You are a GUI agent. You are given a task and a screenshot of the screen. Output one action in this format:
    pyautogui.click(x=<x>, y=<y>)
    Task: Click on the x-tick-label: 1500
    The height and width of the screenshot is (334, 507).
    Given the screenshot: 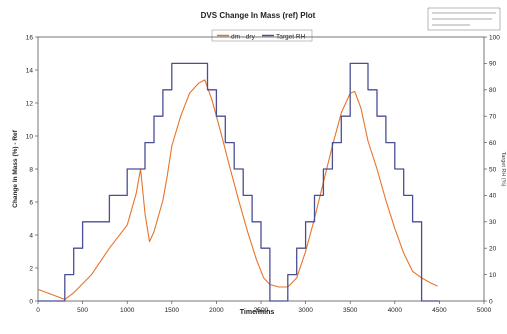 What is the action you would take?
    pyautogui.click(x=172, y=310)
    